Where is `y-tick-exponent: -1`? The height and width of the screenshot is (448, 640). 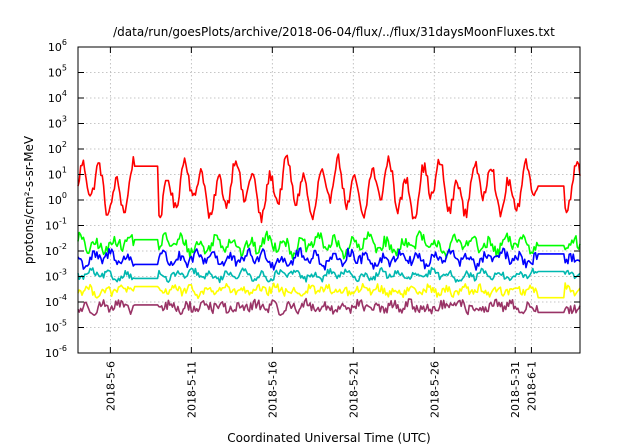 y-tick-exponent: -1 is located at coordinates (63, 221).